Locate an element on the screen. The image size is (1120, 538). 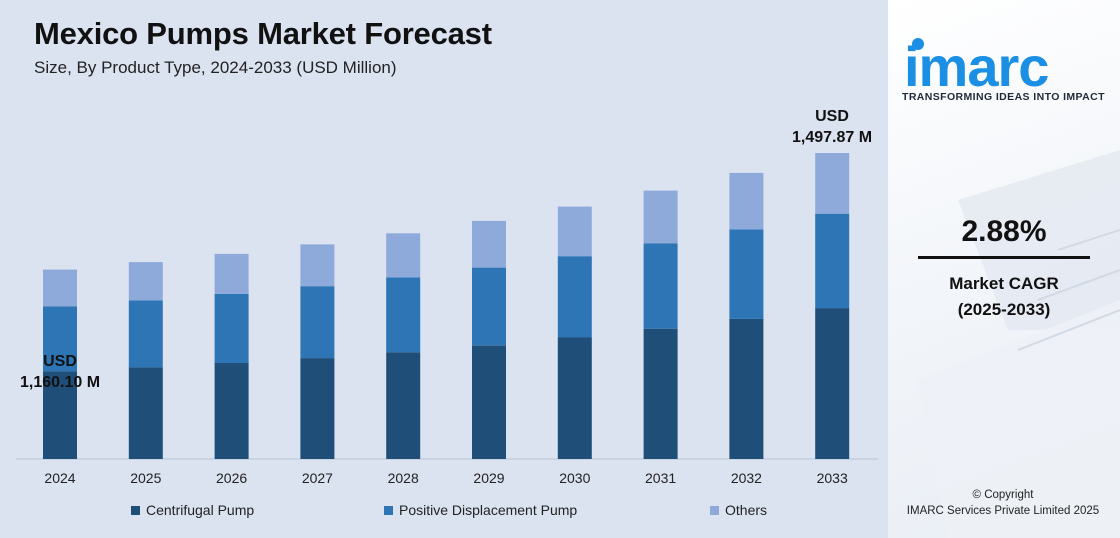
bar-positive-displacement-pump-2026 is located at coordinates (231, 328).